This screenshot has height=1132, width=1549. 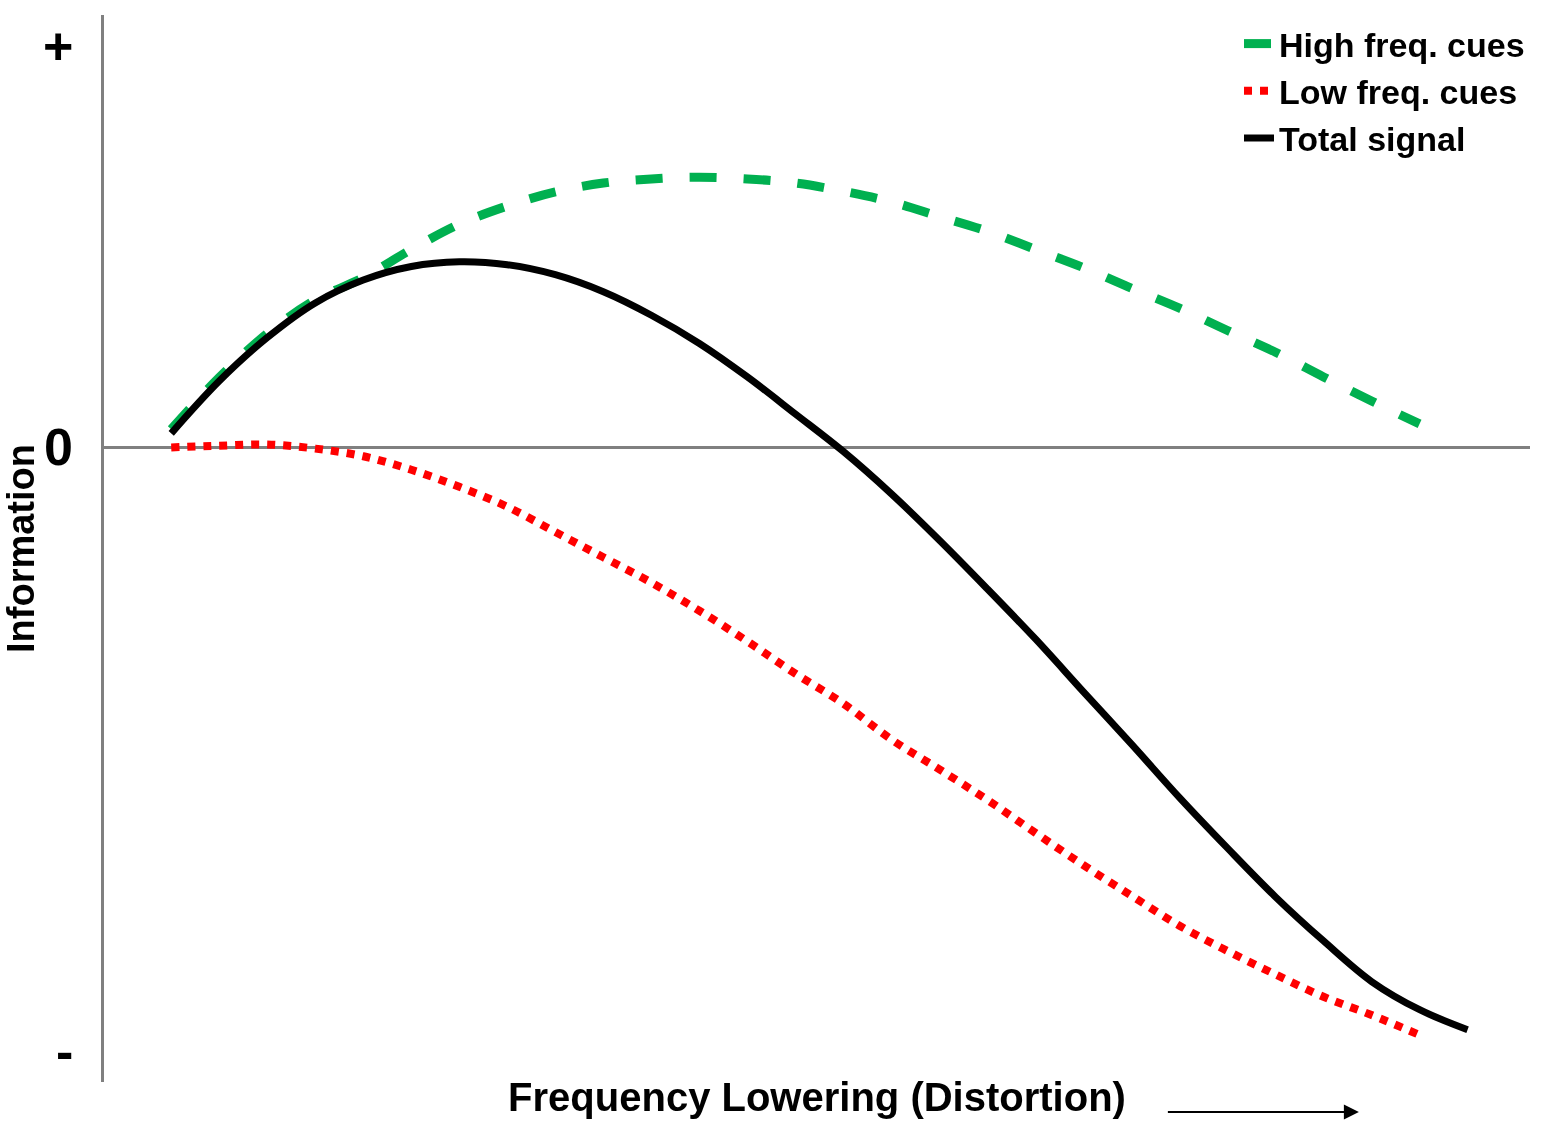 What do you see at coordinates (21, 548) in the screenshot?
I see `y-axis-title: Information` at bounding box center [21, 548].